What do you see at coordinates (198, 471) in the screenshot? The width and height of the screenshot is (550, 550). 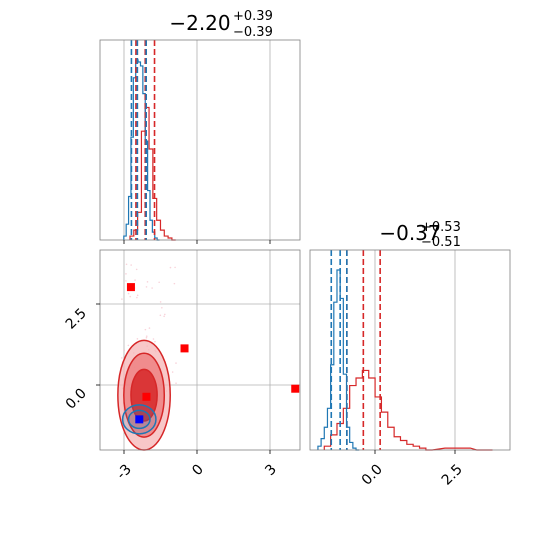 I see `x-tick-label: 0` at bounding box center [198, 471].